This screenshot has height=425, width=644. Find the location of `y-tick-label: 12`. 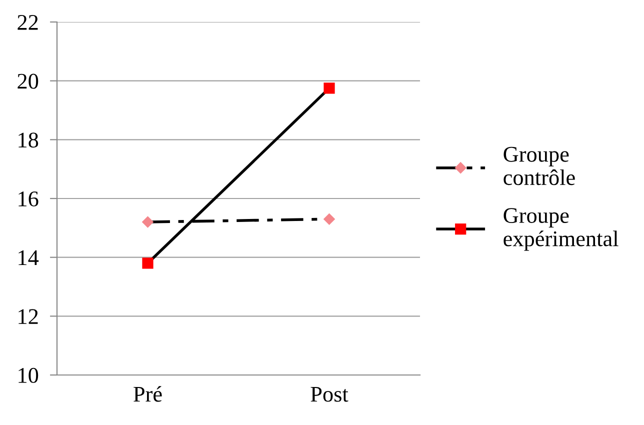

y-tick-label: 12 is located at coordinates (28, 316).